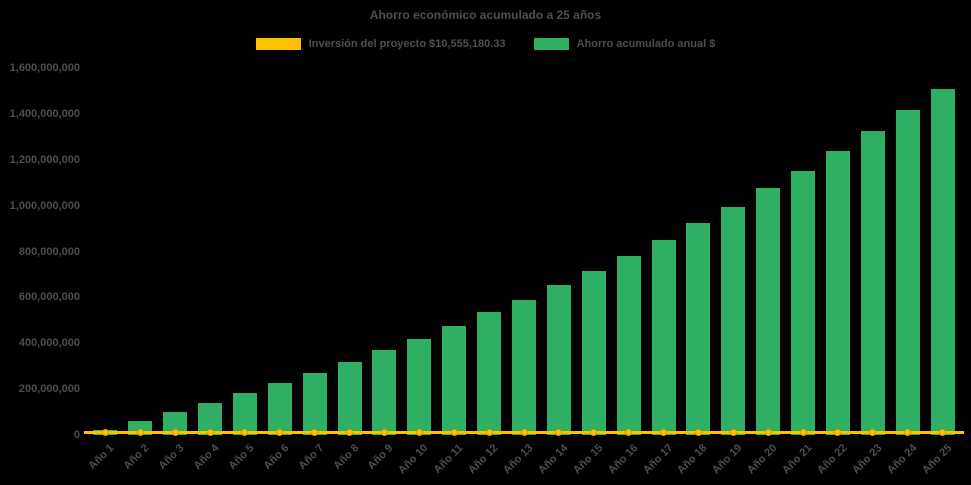 This screenshot has width=971, height=485. I want to click on bar-año-3, so click(175, 423).